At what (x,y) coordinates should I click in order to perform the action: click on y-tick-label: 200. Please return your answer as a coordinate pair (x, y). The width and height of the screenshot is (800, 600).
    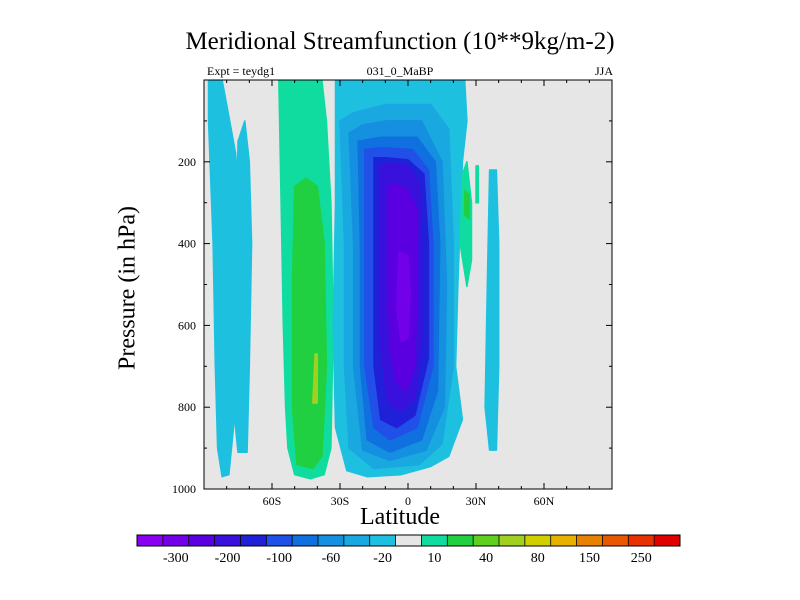
    Looking at the image, I should click on (187, 162).